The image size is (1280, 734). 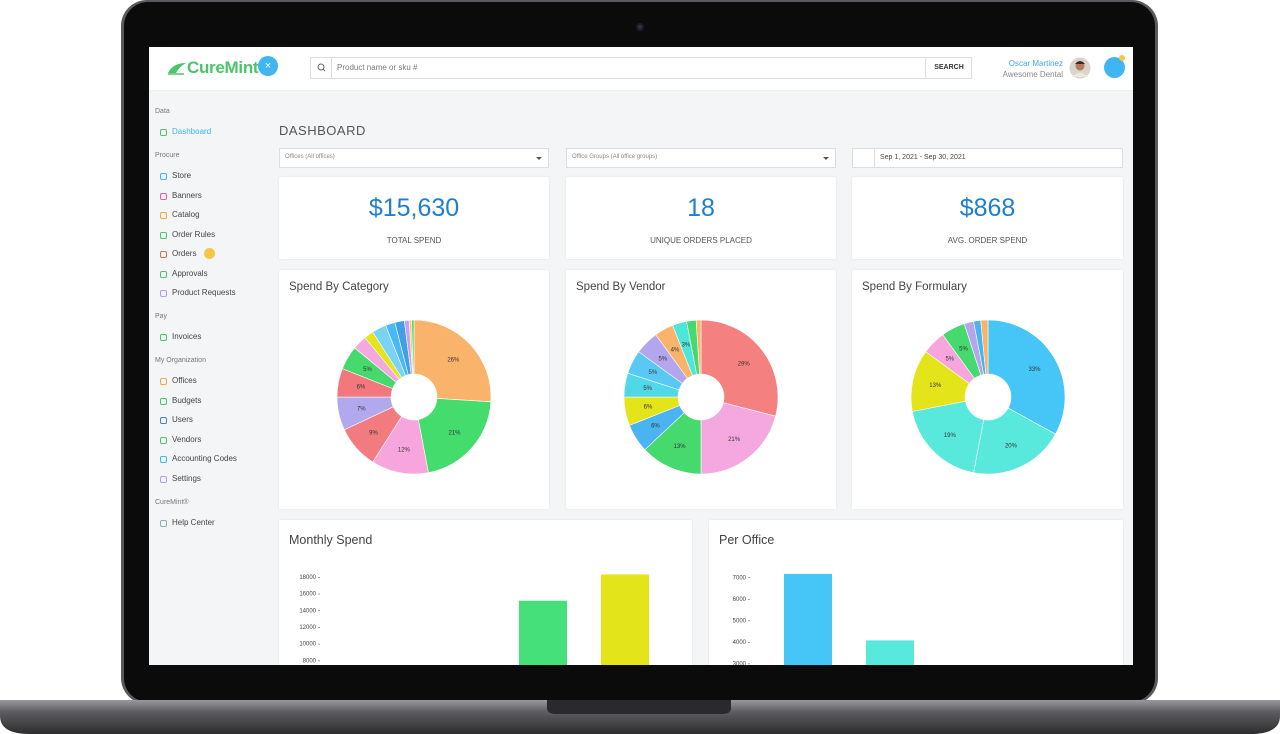 I want to click on logo: CureMint, so click(x=223, y=67).